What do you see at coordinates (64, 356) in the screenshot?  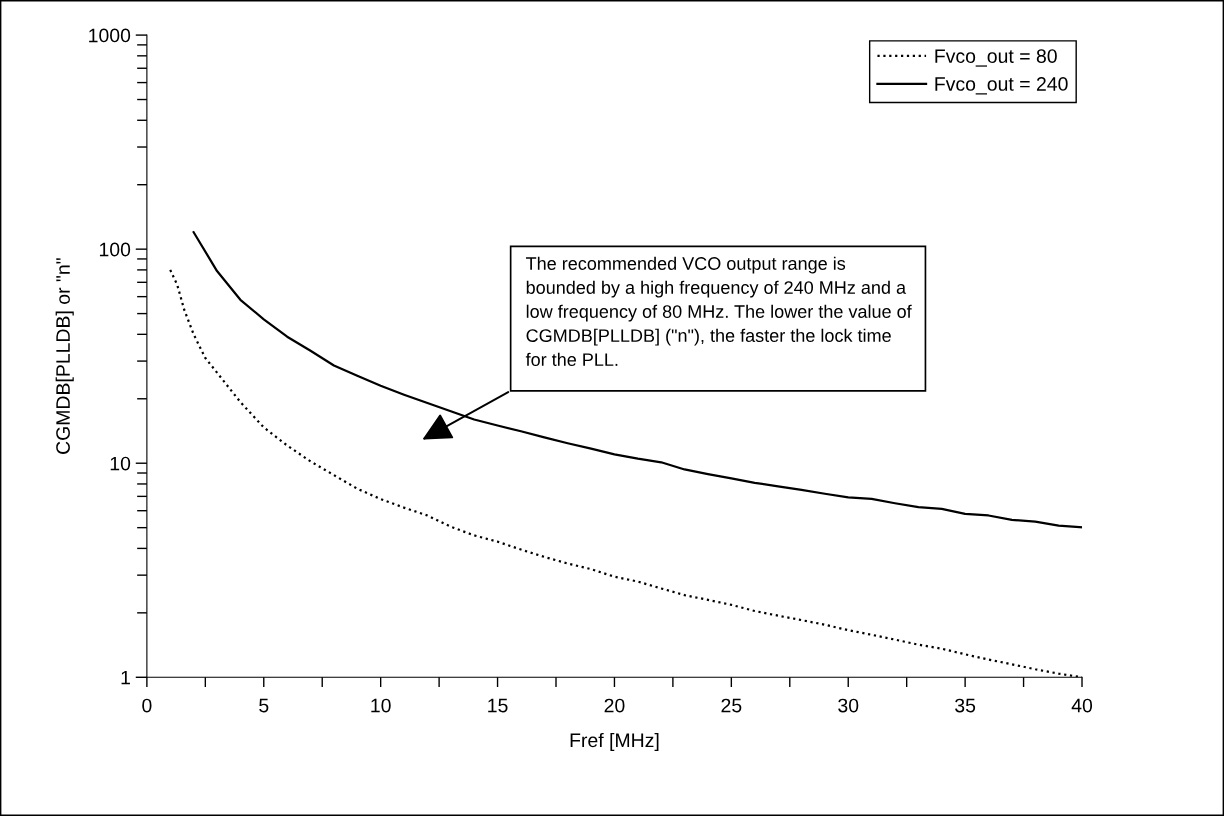 I see `y-axis-title: CGMDB[PLLDB] or "n"` at bounding box center [64, 356].